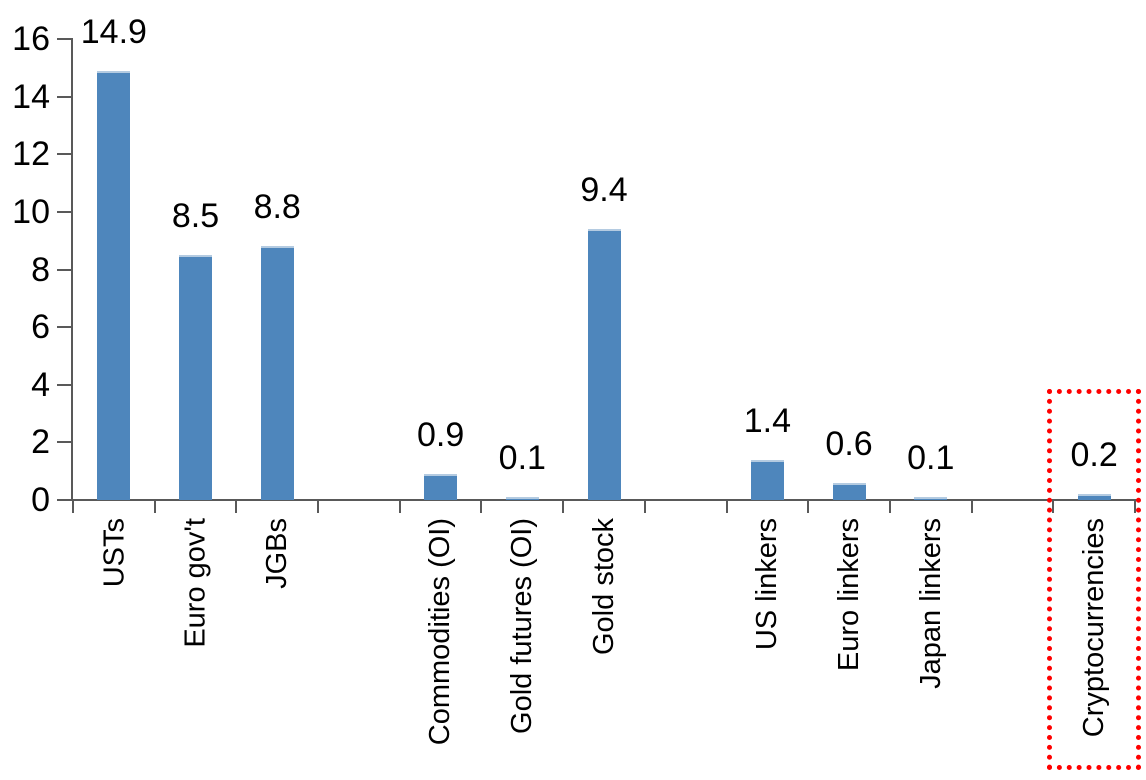 Image resolution: width=1146 pixels, height=780 pixels. What do you see at coordinates (31, 211) in the screenshot?
I see `y-tick-label: 10` at bounding box center [31, 211].